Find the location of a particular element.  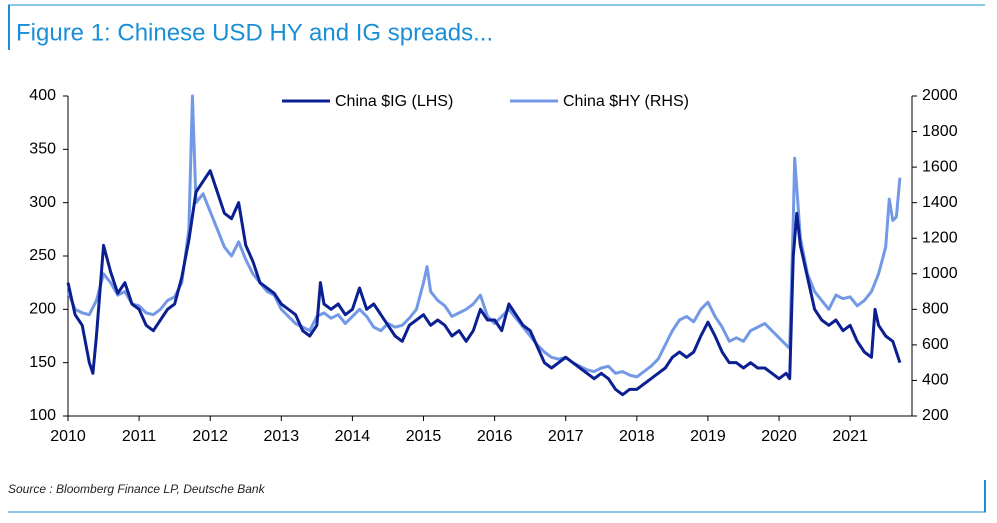

y2-tick-label: 1400 is located at coordinates (940, 202).